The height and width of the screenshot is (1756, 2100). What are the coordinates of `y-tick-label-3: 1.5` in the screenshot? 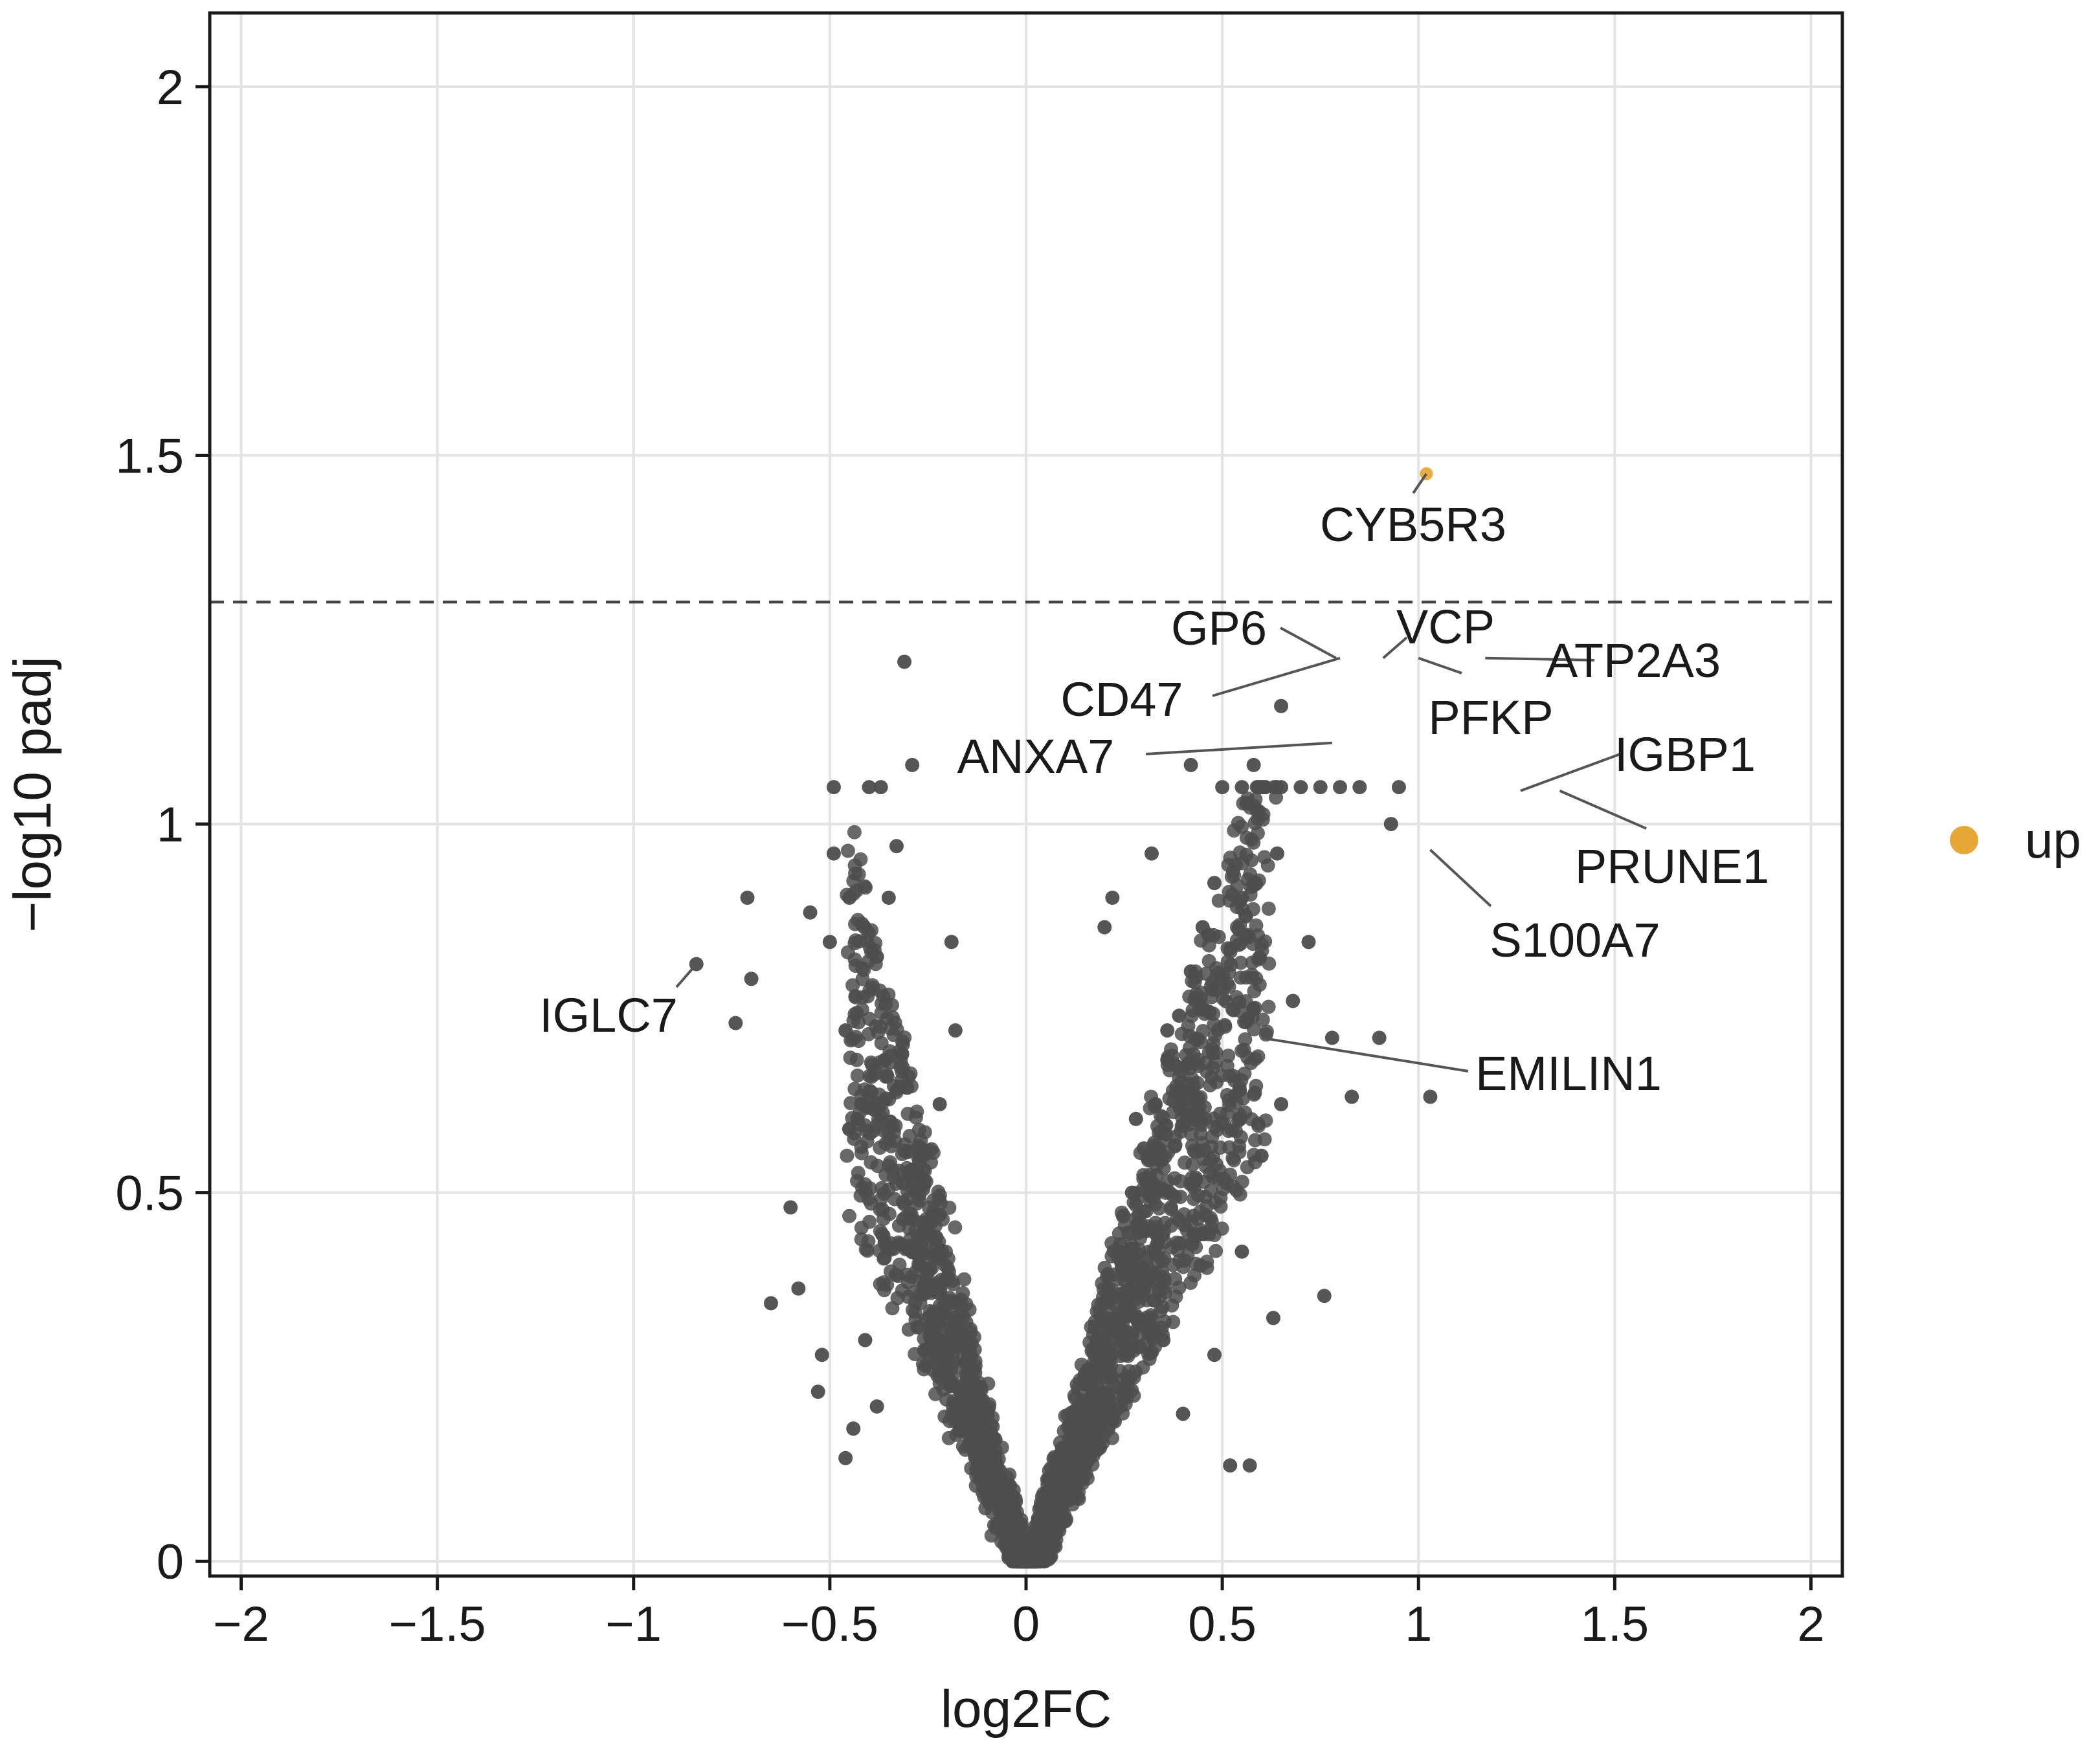 It's located at (149, 455).